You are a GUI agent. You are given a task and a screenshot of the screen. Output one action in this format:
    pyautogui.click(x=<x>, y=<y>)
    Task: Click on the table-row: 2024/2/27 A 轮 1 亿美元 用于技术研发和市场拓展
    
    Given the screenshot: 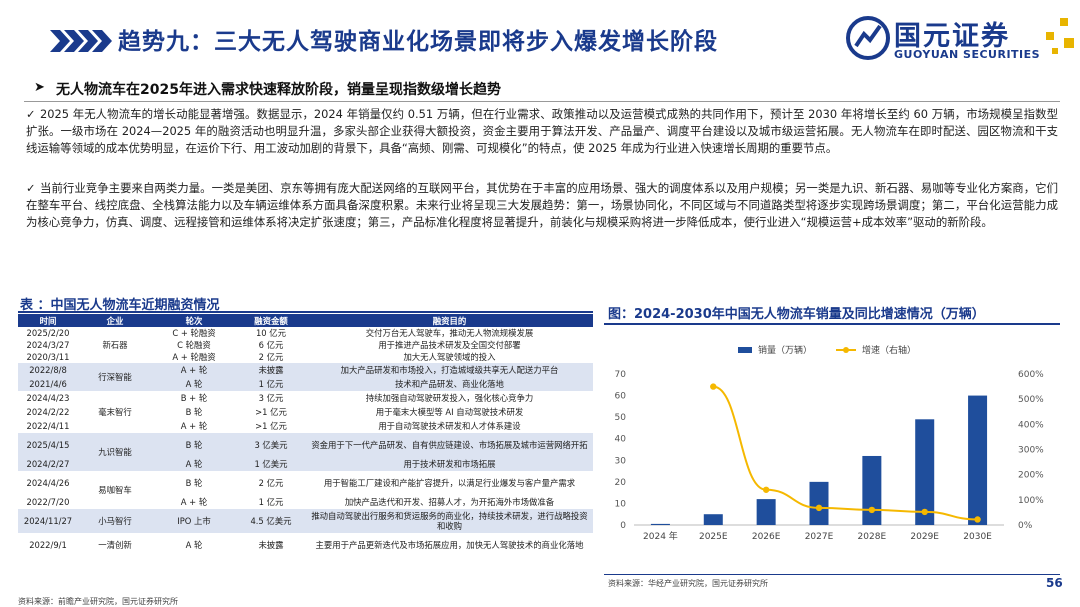 What is the action you would take?
    pyautogui.click(x=305, y=464)
    